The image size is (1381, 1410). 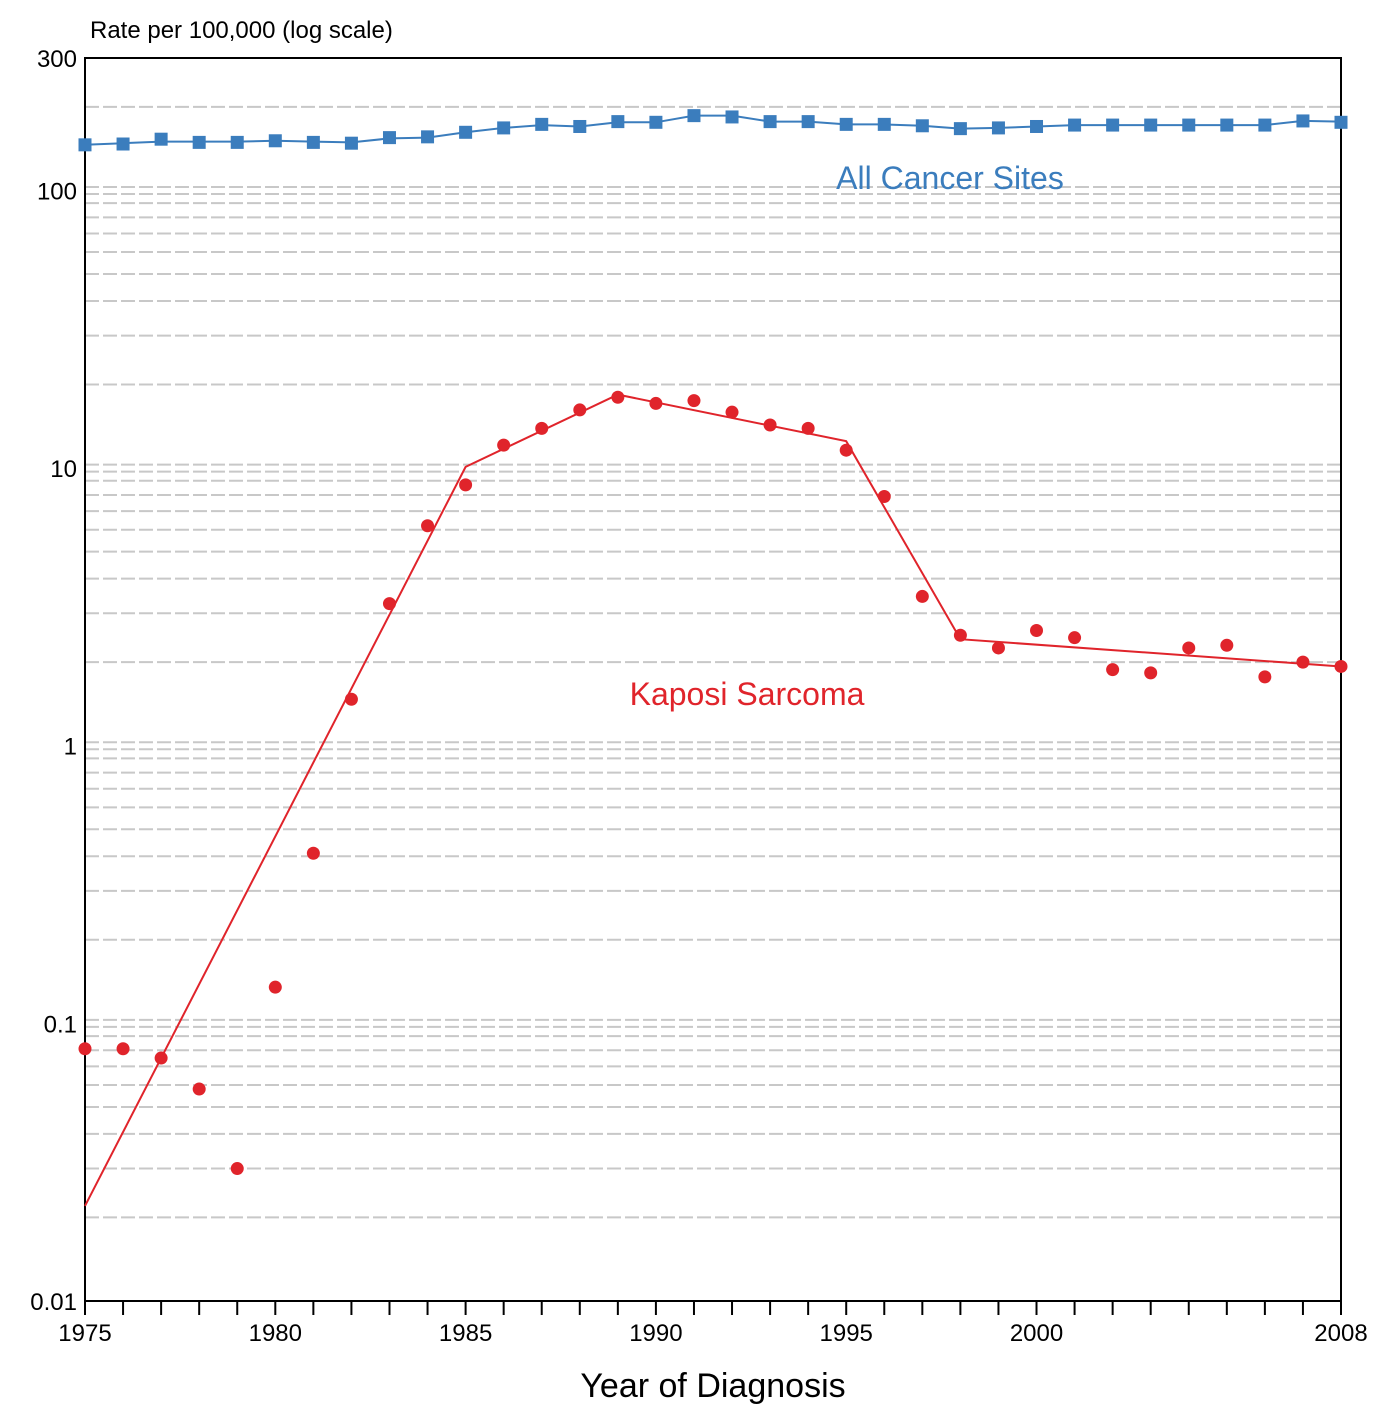 What do you see at coordinates (655, 1333) in the screenshot?
I see `x-tick-label: 1990` at bounding box center [655, 1333].